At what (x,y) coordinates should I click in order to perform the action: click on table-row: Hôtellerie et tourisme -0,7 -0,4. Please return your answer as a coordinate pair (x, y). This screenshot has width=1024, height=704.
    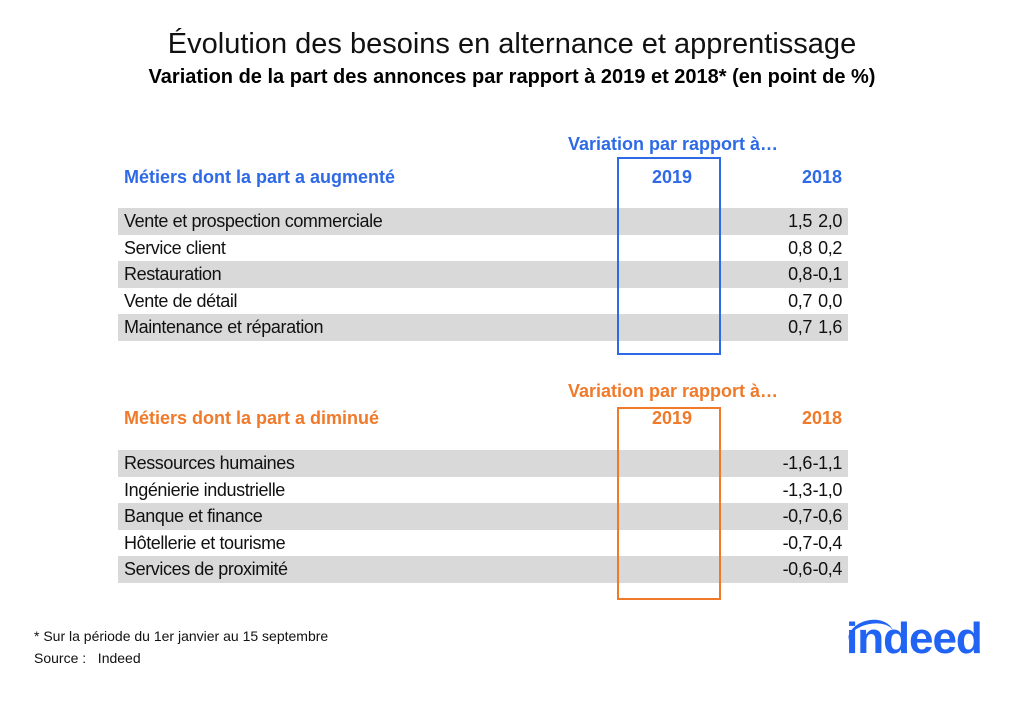
    Looking at the image, I should click on (483, 543).